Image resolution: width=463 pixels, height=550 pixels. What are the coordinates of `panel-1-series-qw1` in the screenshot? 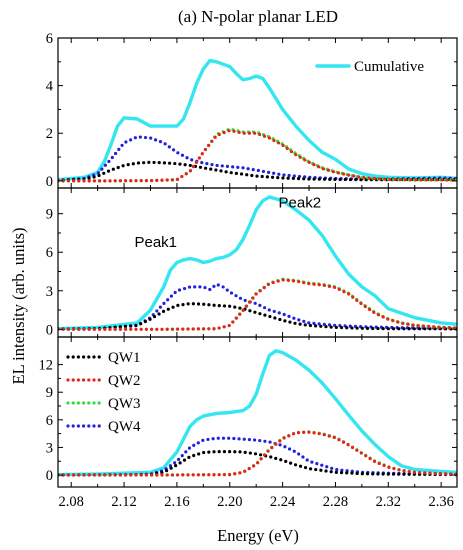 It's located at (257, 171).